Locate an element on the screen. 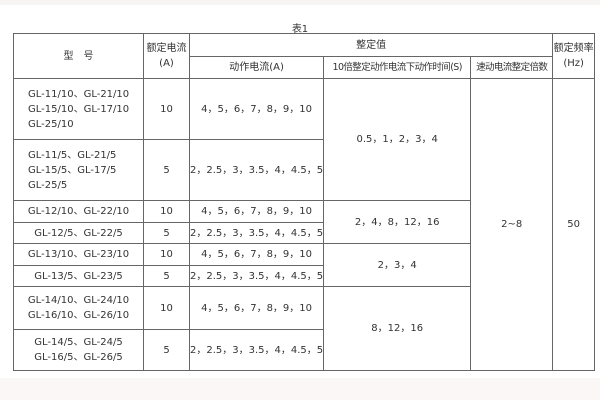  action-time-cell: 2，4，8，12，16 is located at coordinates (397, 222).